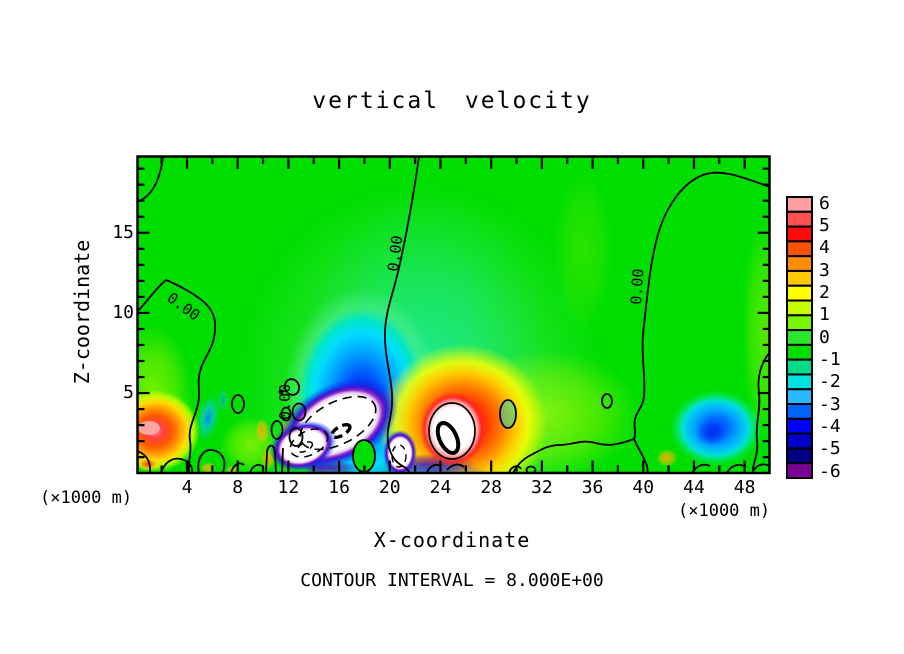  What do you see at coordinates (168, 431) in the screenshot?
I see `left-updraft-blob` at bounding box center [168, 431].